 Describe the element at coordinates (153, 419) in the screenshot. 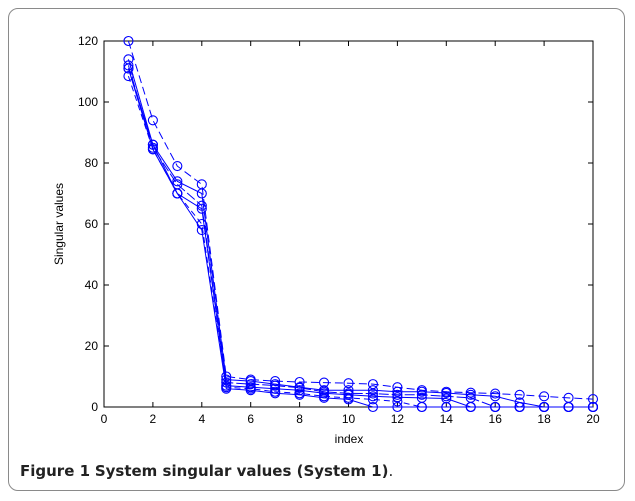

I see `x-tick-label: 2` at that location.